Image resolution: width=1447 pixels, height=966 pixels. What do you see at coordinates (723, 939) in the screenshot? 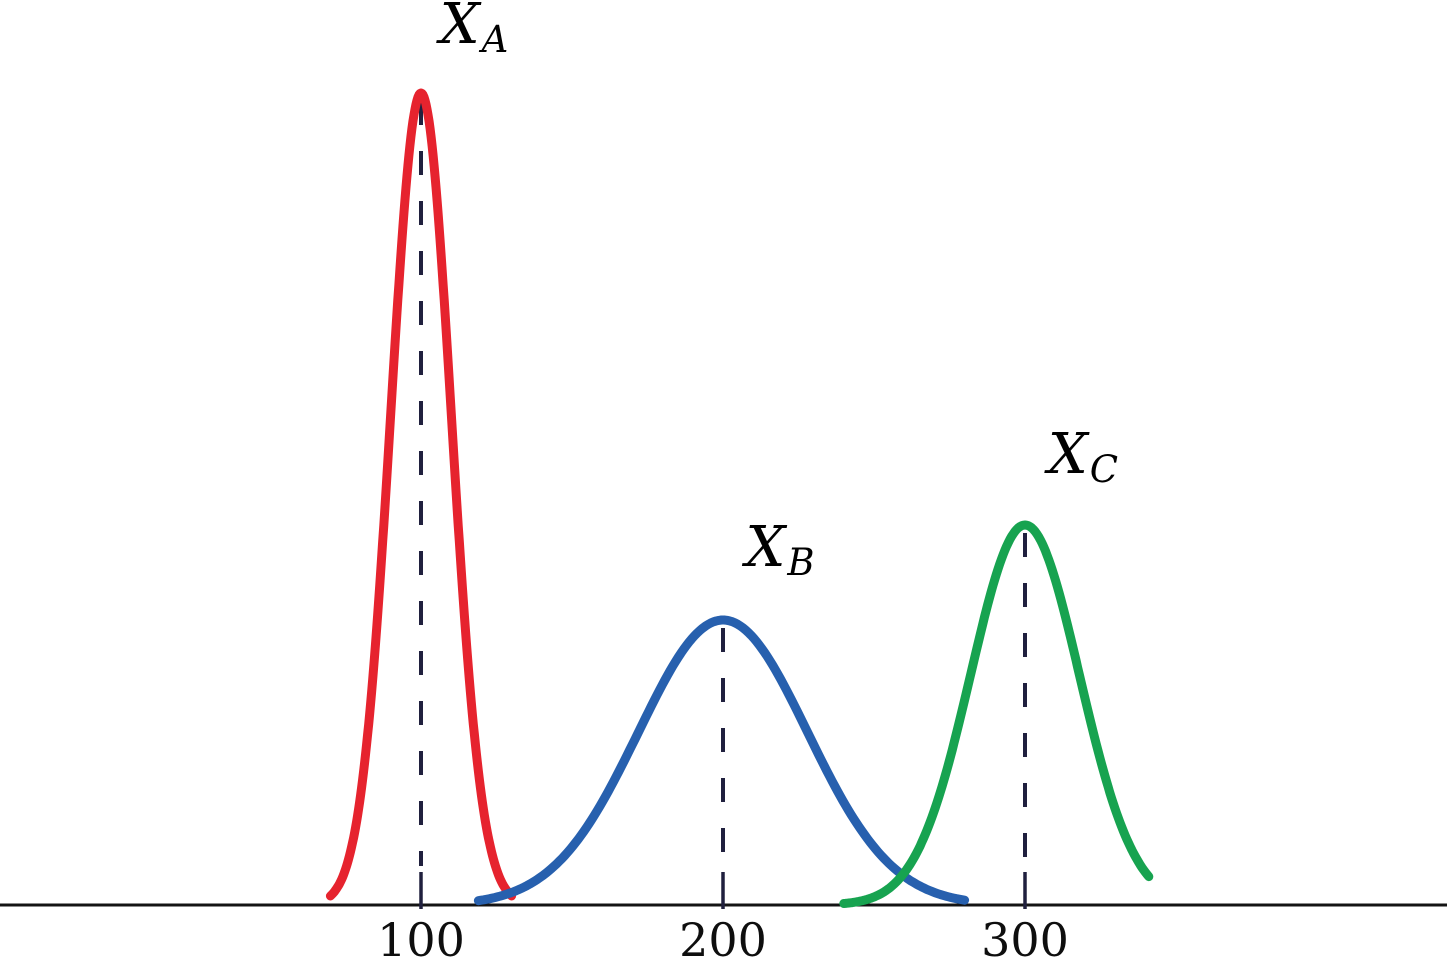
I see `x-tick-label-200: 200` at bounding box center [723, 939].